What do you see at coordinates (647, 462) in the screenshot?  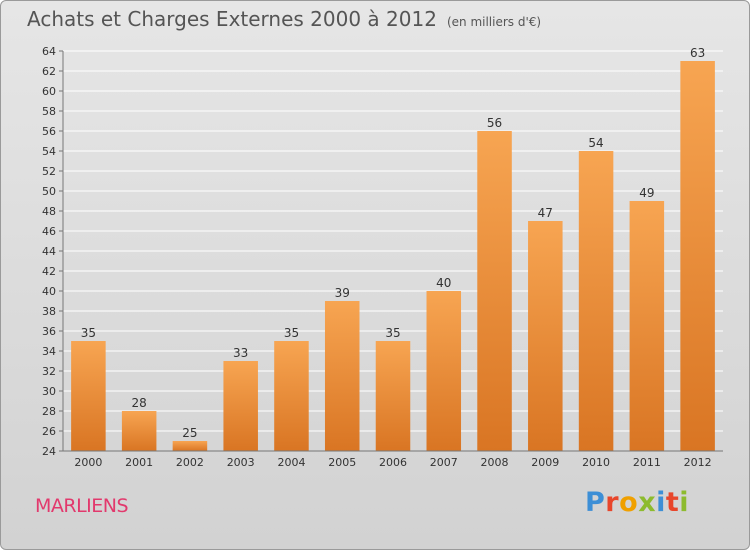 I see `x-tick-label: 2011` at bounding box center [647, 462].